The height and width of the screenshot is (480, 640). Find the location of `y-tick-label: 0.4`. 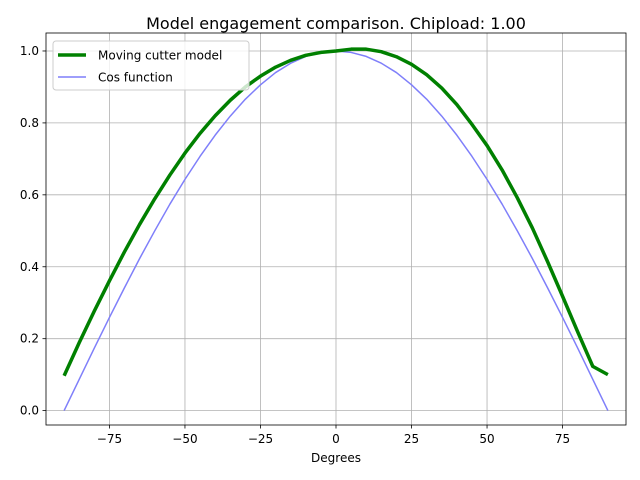

y-tick-label: 0.4 is located at coordinates (29, 267).